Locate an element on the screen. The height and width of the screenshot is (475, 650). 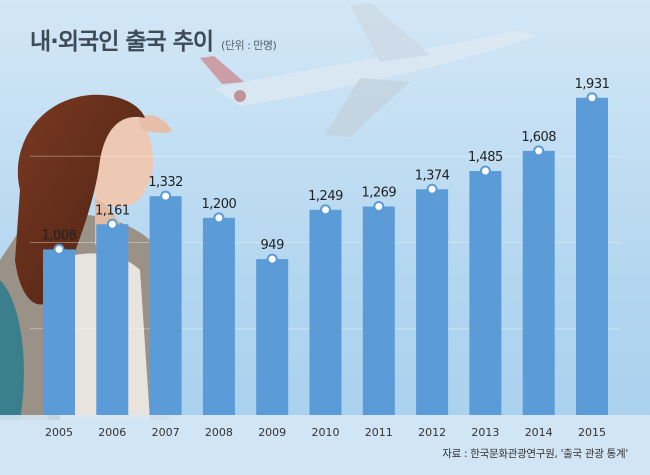
bar-2005 is located at coordinates (59, 332).